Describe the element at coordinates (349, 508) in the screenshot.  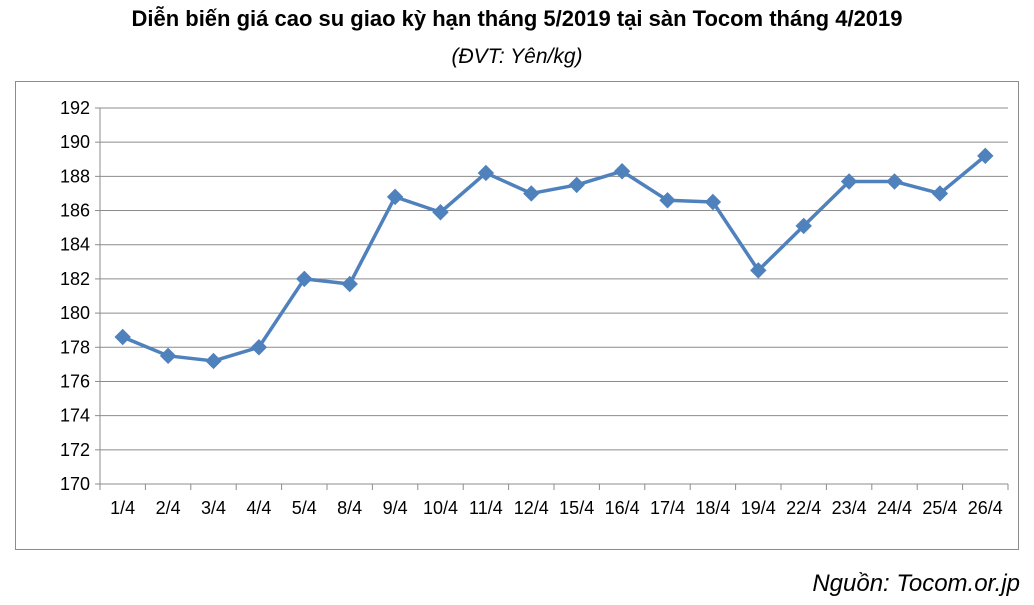
I see `x-tick-label: 8/4` at that location.